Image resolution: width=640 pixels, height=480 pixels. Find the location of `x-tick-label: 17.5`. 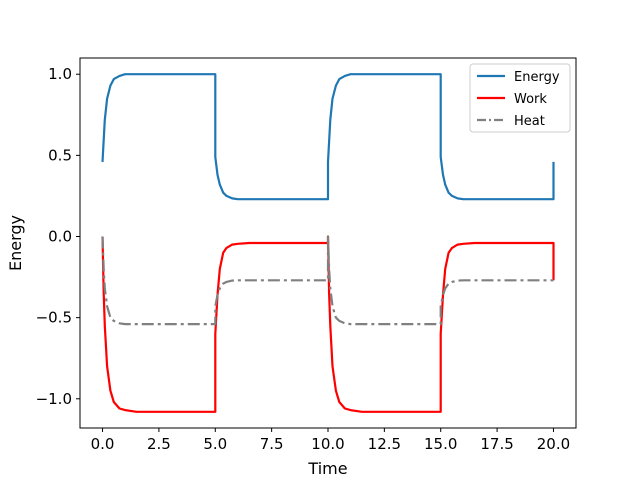

x-tick-label: 17.5 is located at coordinates (496, 444).